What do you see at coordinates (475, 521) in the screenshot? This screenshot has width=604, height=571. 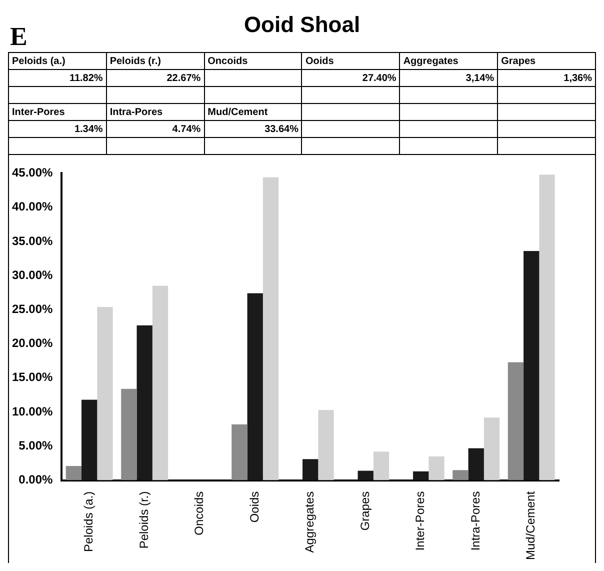 I see `x-tick-label: Intra-Pores` at bounding box center [475, 521].